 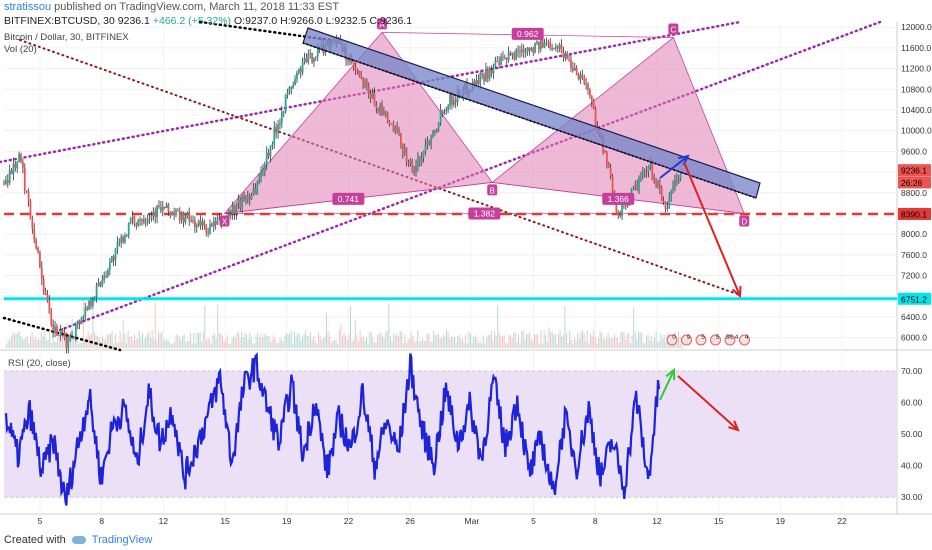 I want to click on footer: Created with TradingView, so click(x=78, y=540).